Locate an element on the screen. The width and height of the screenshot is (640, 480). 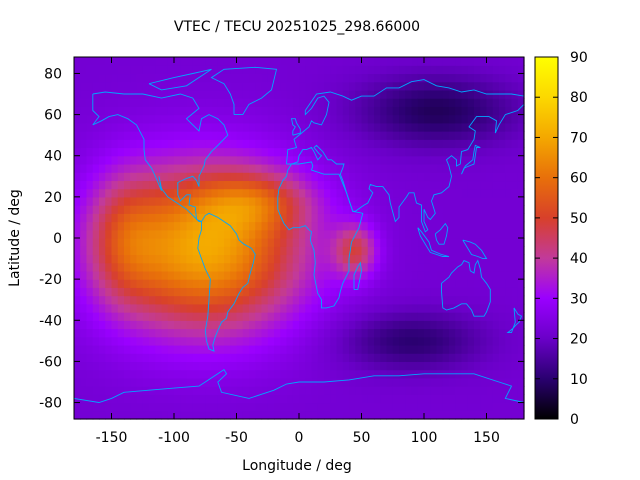
y-tick-label: 80 is located at coordinates (53, 74).